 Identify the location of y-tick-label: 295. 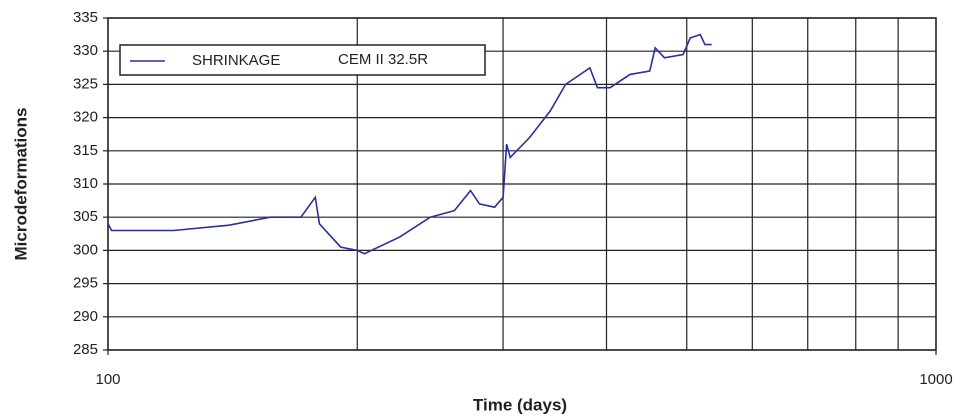
(85, 283).